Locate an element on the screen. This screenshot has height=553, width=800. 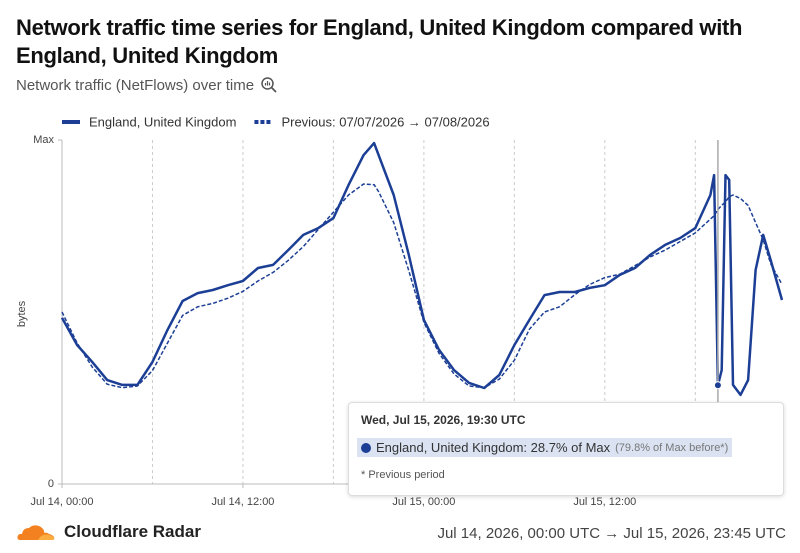
x-tick-label: Jul 15, 00:00 is located at coordinates (423, 502).